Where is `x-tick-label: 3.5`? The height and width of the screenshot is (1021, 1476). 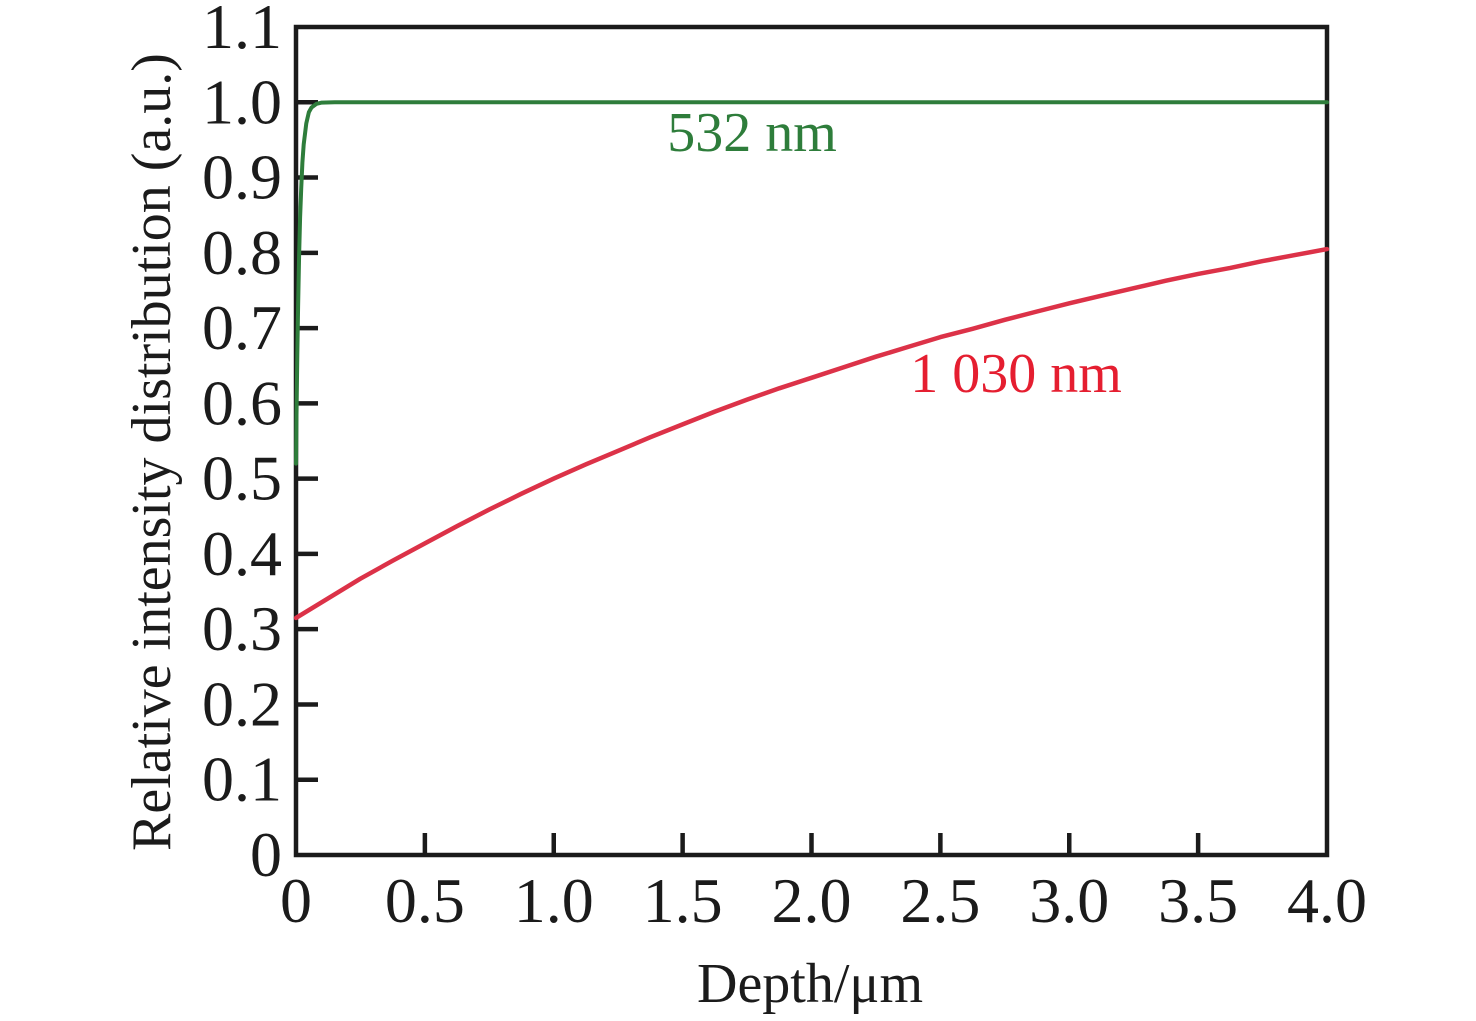
x-tick-label: 3.5 is located at coordinates (1198, 900).